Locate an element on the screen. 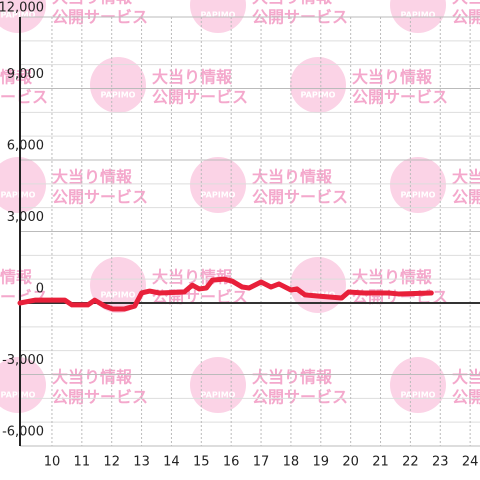  x-tick-label: 18 is located at coordinates (291, 462).